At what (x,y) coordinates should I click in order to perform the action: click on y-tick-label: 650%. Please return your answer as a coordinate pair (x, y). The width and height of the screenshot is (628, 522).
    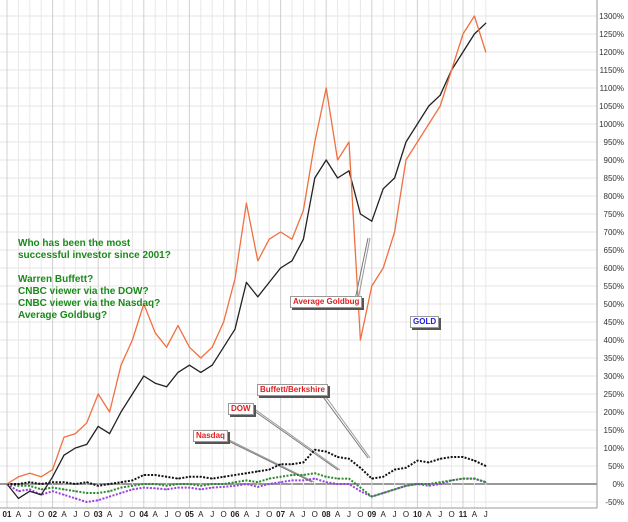
    Looking at the image, I should click on (614, 250).